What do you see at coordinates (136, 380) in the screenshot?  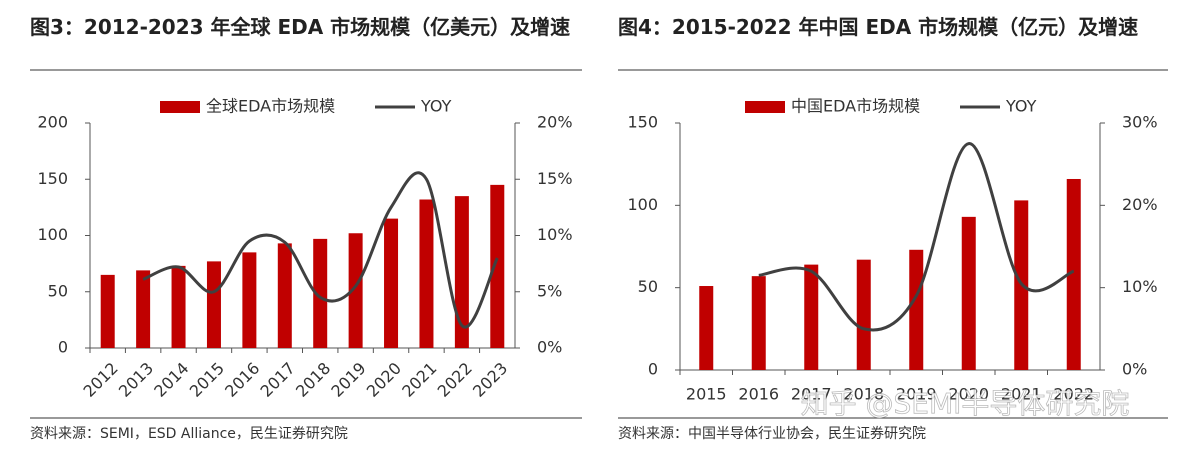 I see `x-tick-label: 2013` at bounding box center [136, 380].